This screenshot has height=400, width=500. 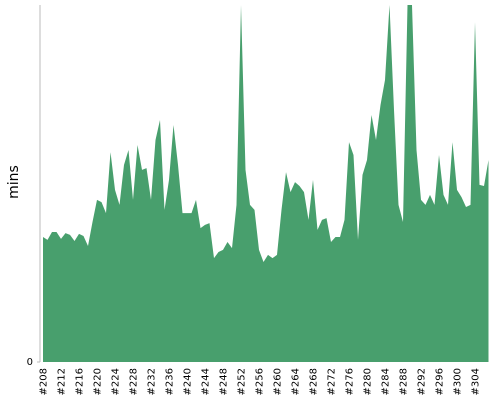 What do you see at coordinates (206, 381) in the screenshot?
I see `x-tick-label: #244` at bounding box center [206, 381].